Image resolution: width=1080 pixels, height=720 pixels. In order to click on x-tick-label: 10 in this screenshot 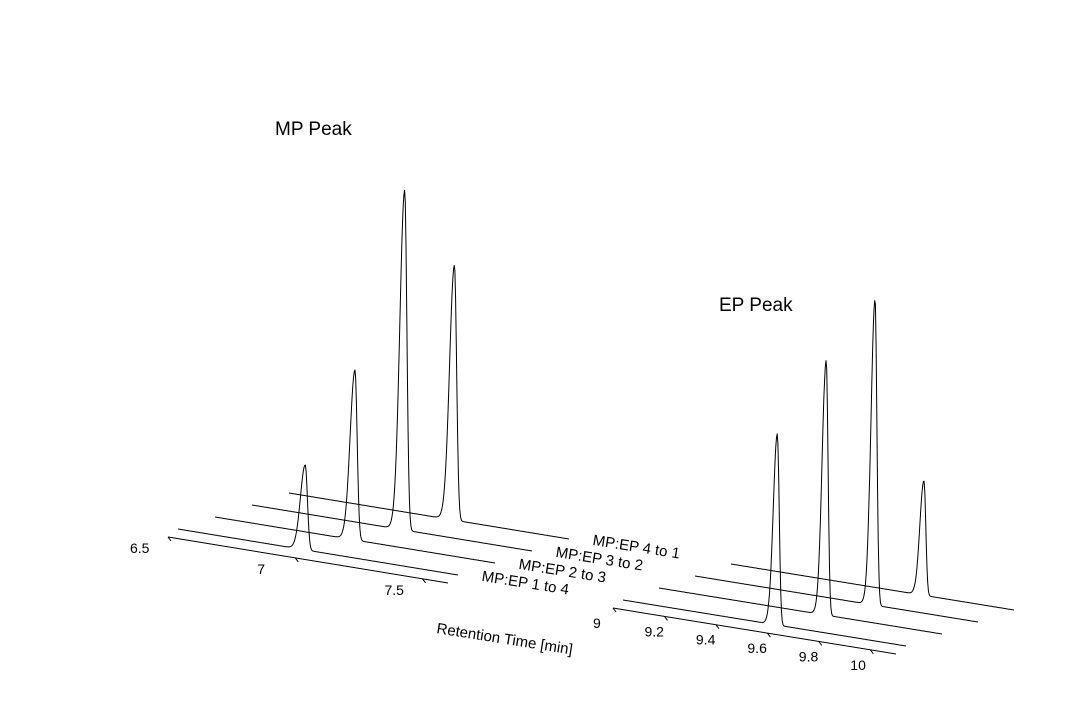, I will do `click(858, 665)`.